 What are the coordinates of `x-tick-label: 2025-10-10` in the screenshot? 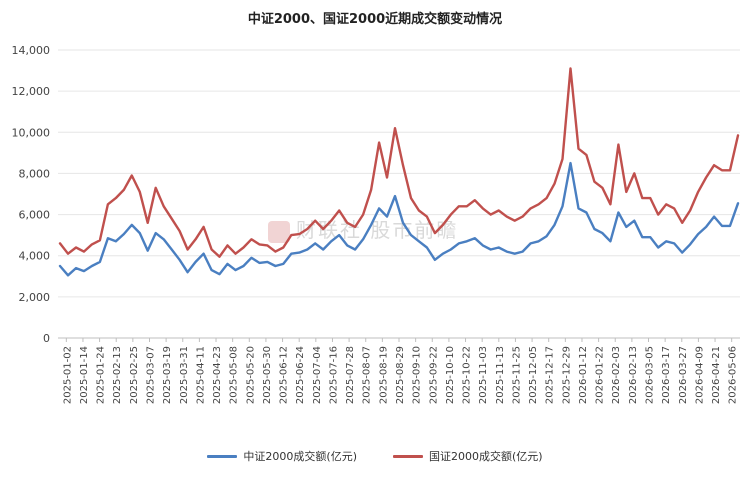 It's located at (450, 375).